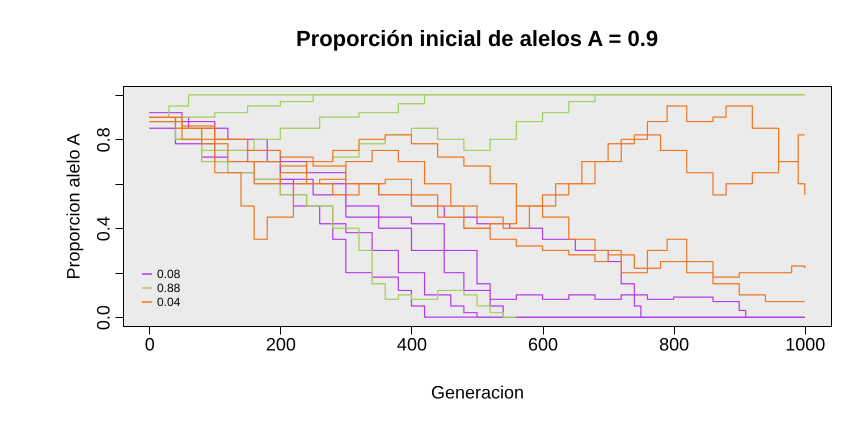  I want to click on legend-label: 0.08, so click(169, 274).